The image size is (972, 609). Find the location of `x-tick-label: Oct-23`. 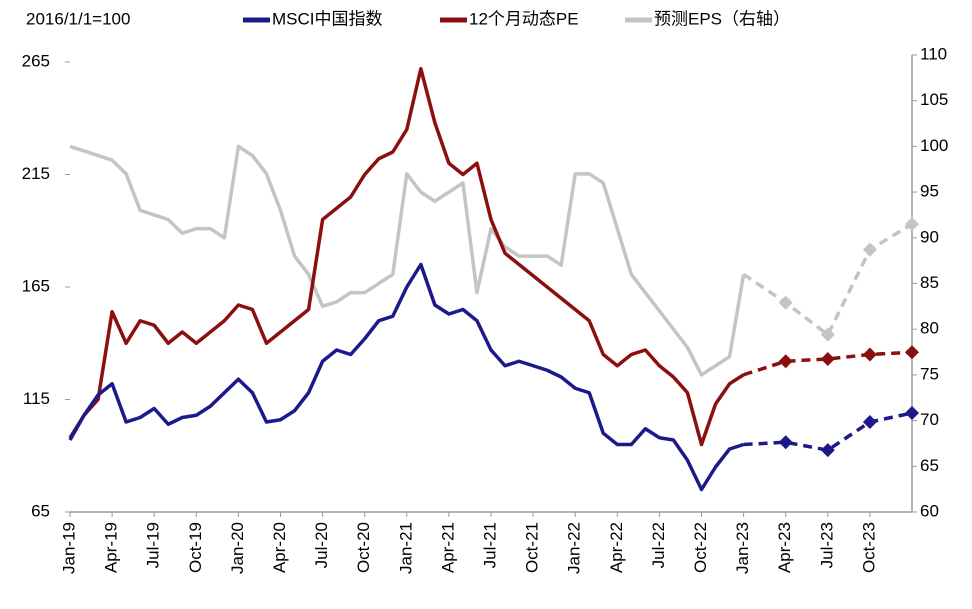

x-tick-label: Oct-23 is located at coordinates (868, 547).